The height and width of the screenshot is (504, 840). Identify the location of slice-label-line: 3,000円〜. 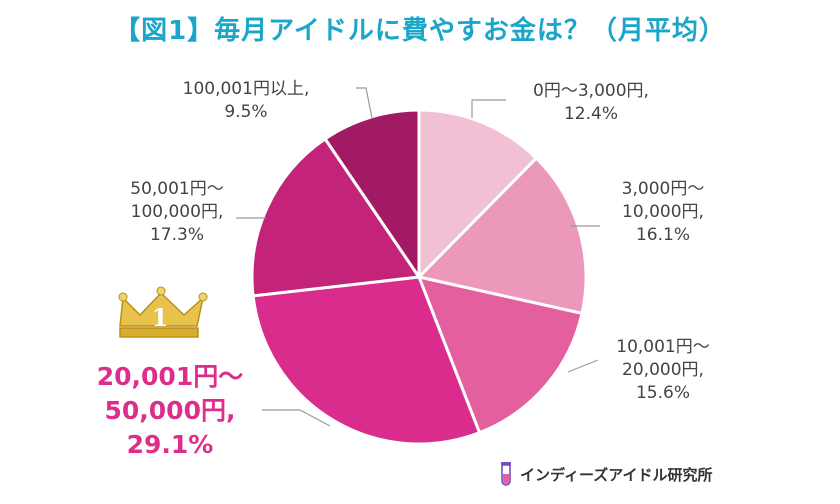
(663, 189).